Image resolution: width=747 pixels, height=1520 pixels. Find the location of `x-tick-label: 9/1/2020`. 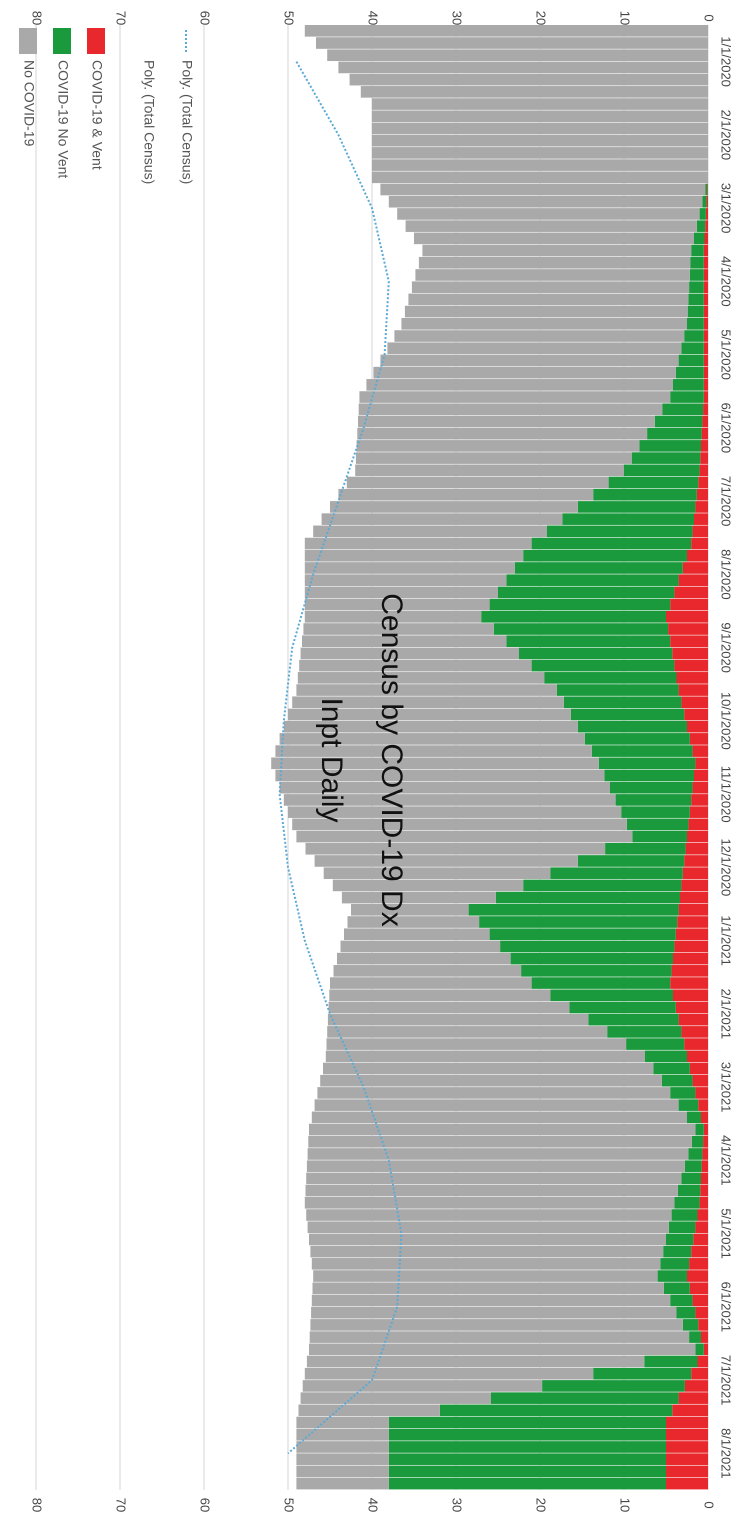

x-tick-label: 9/1/2020 is located at coordinates (726, 647).